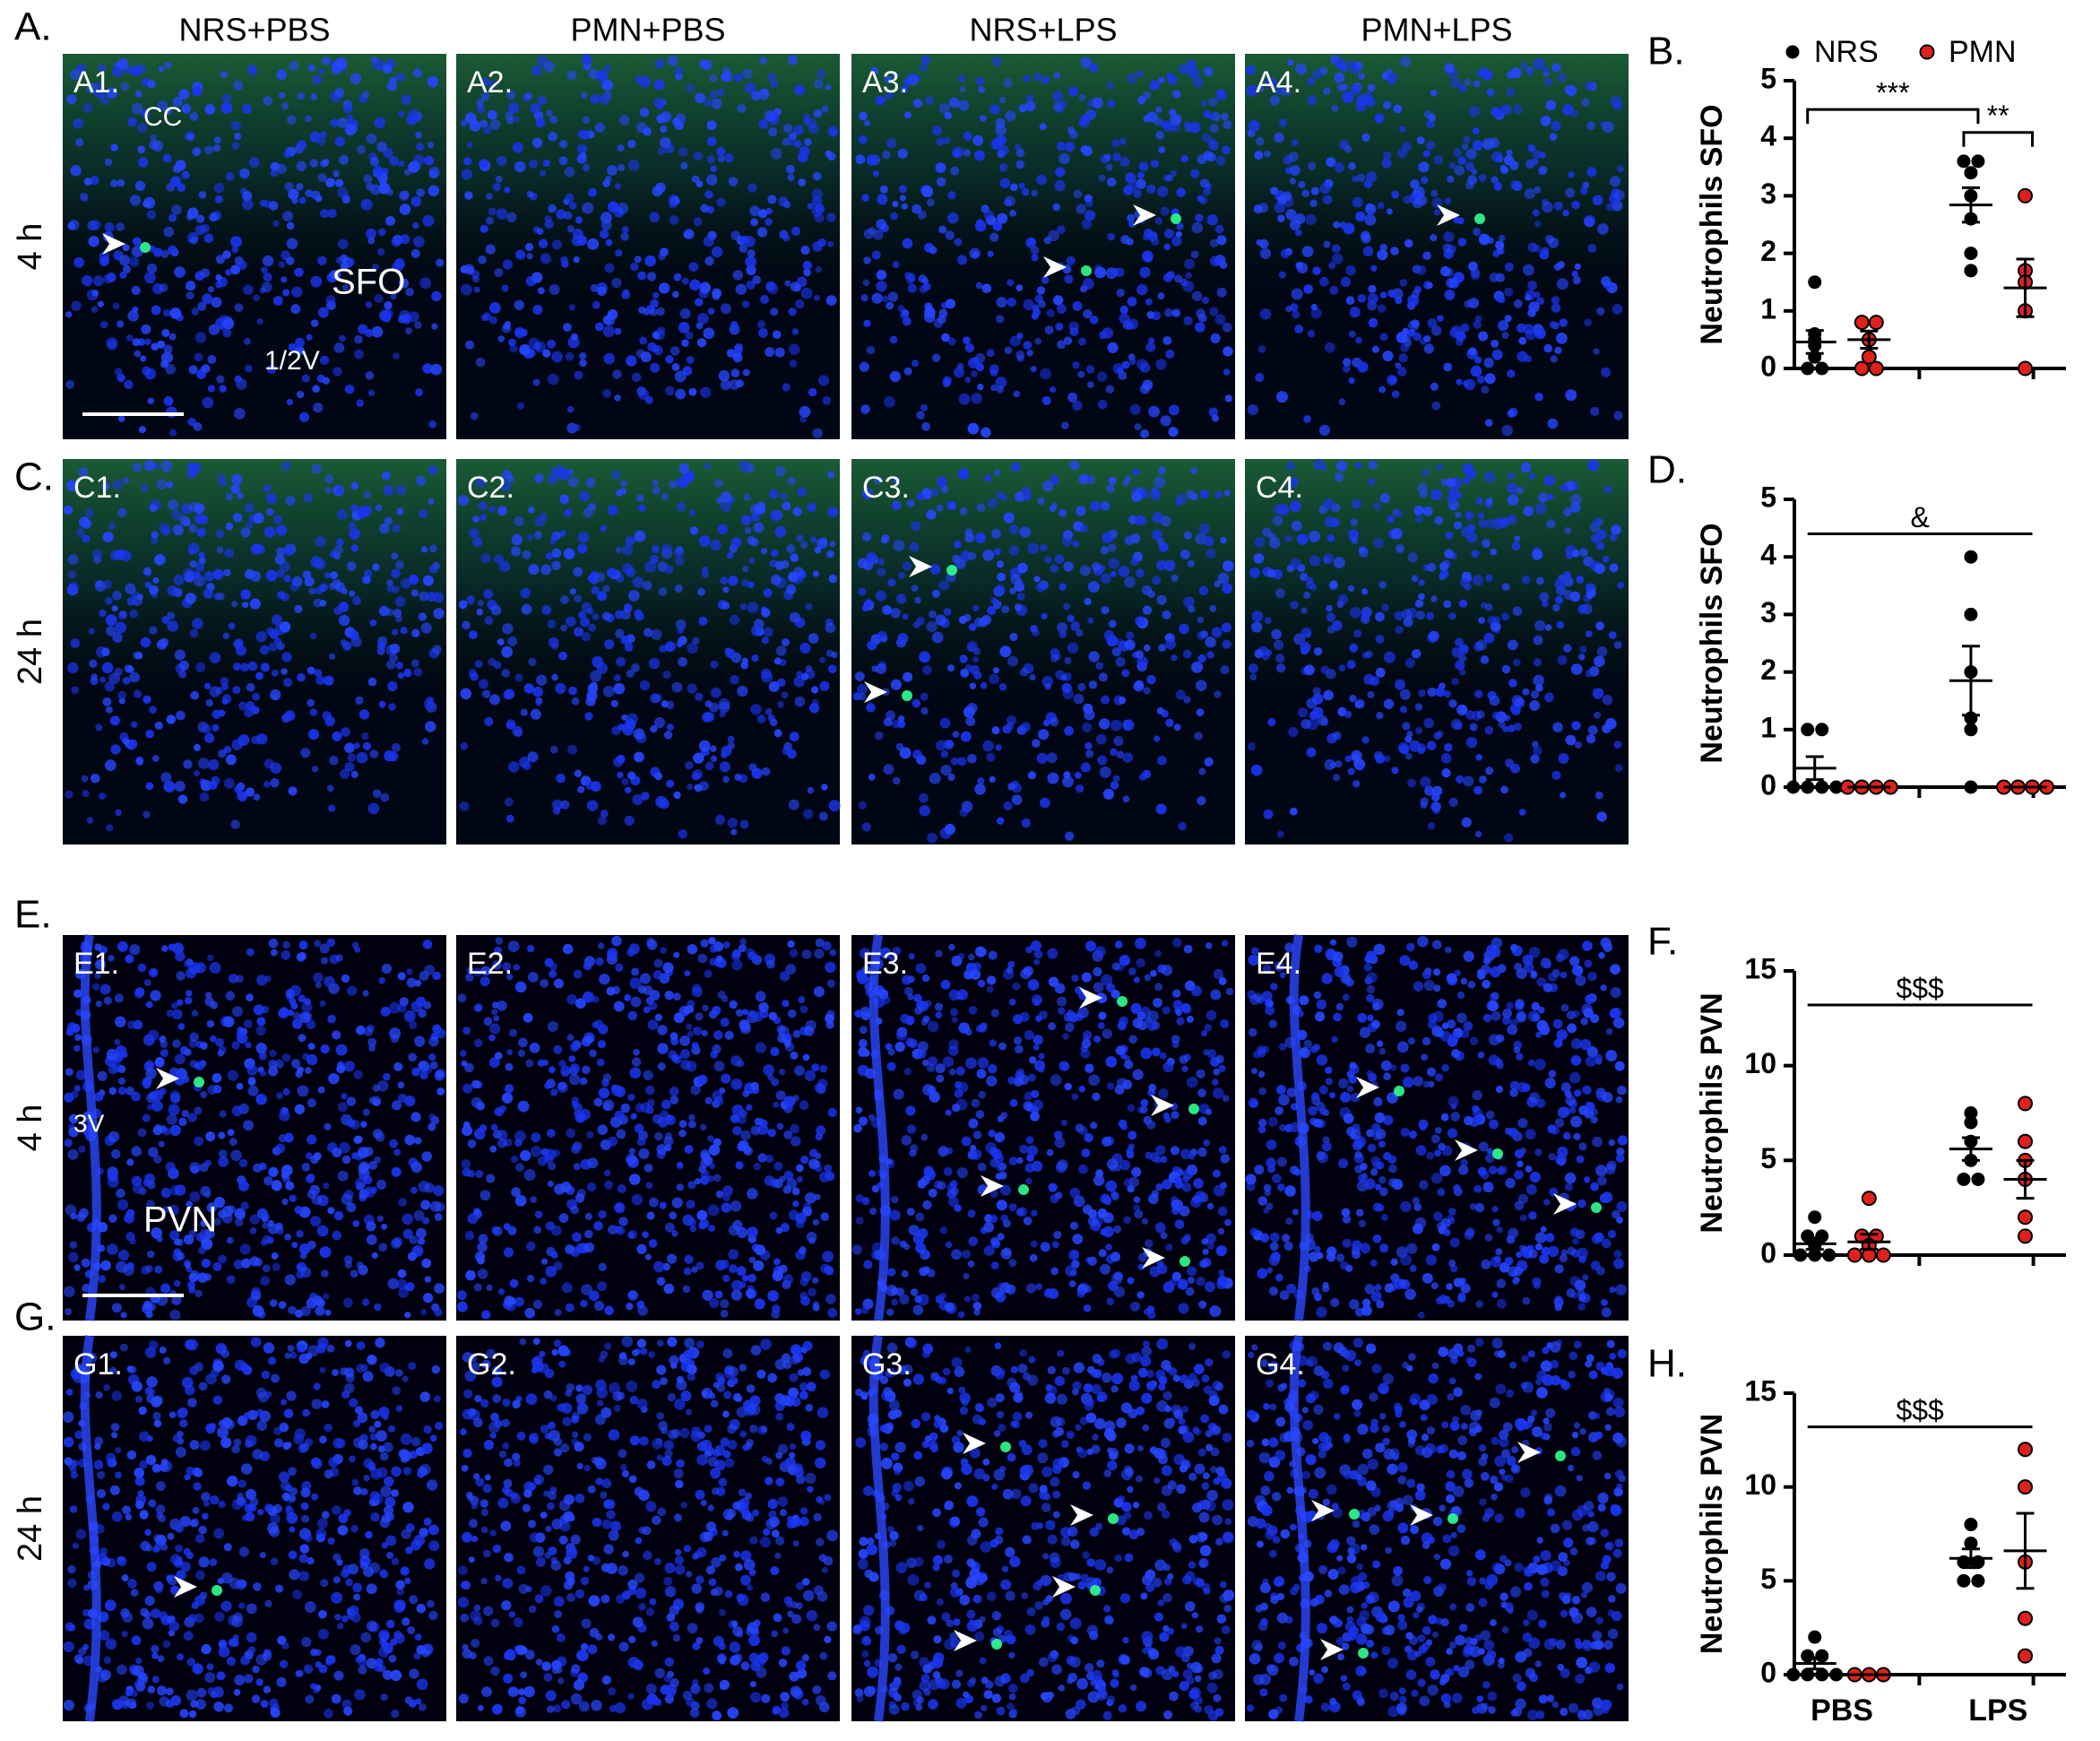 The width and height of the screenshot is (2100, 1741). I want to click on panel-letter: G., so click(35, 1317).